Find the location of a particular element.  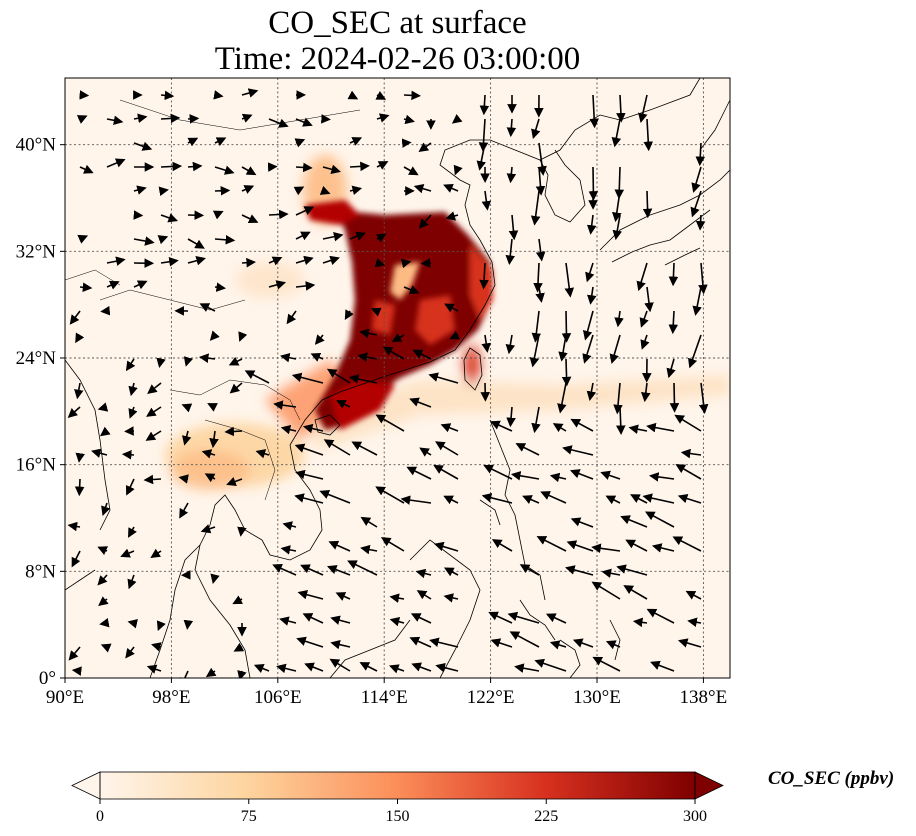

lon-tick-label: 122°E is located at coordinates (491, 697).